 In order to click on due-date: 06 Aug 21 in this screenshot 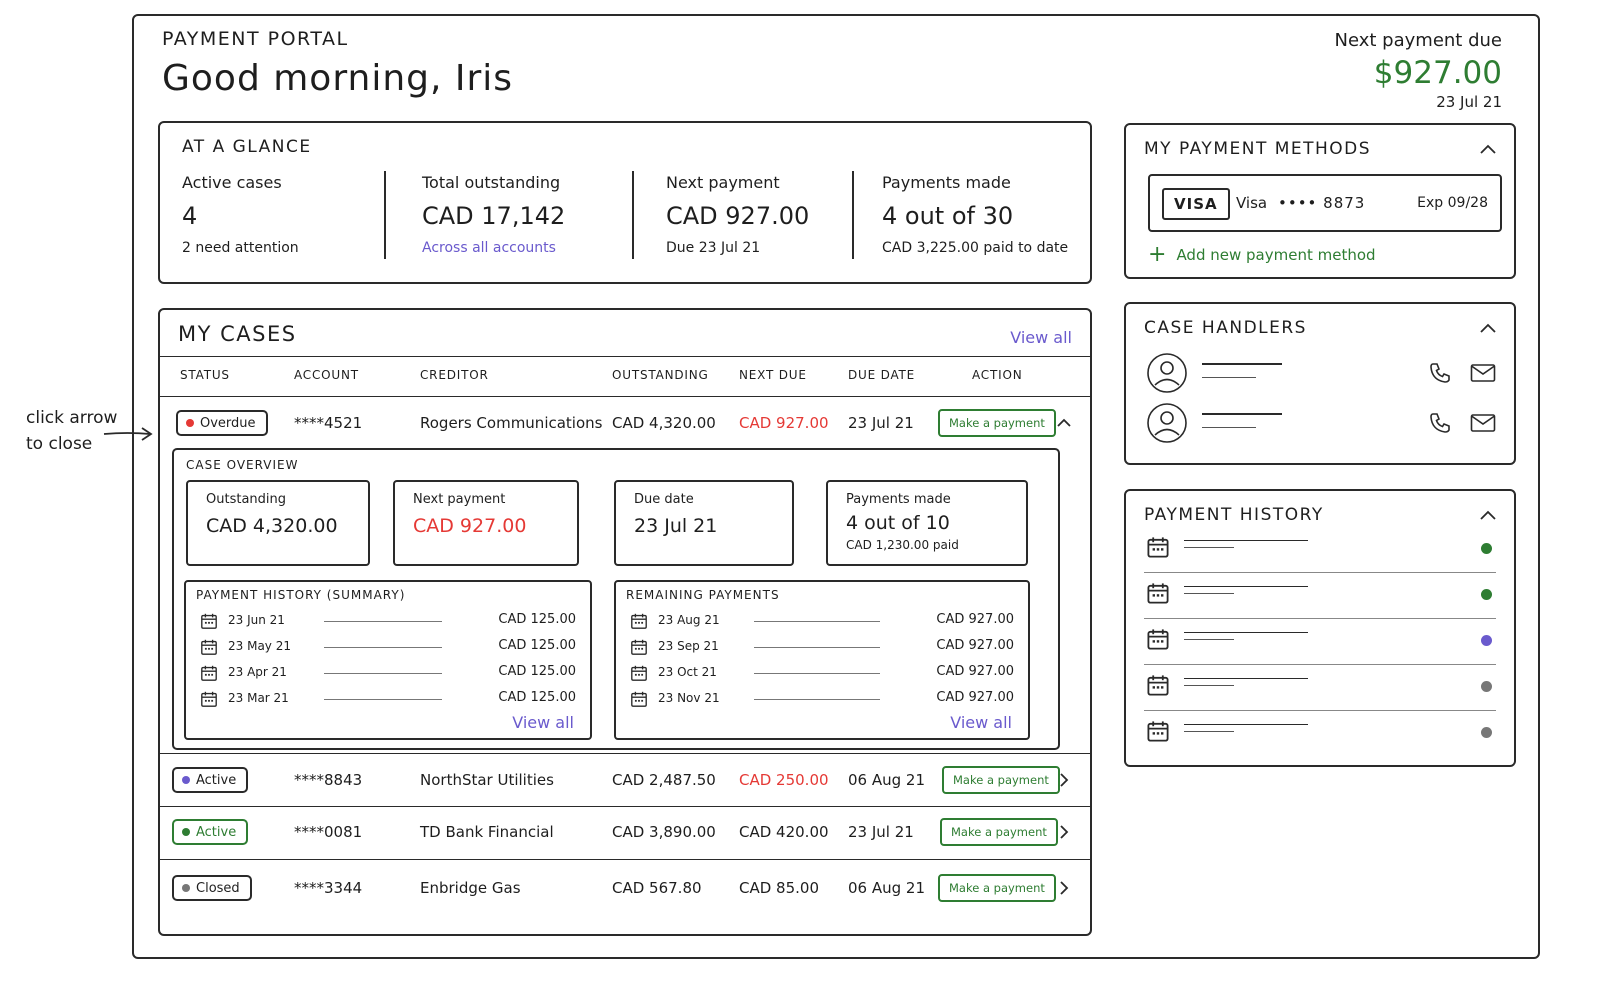, I will do `click(886, 780)`.